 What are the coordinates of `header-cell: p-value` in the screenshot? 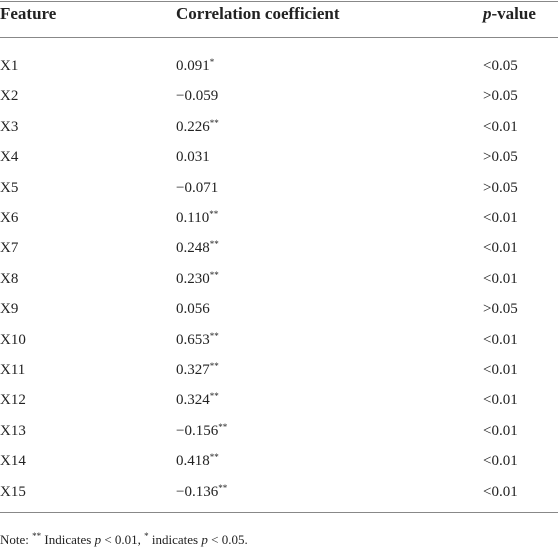 It's located at (509, 14).